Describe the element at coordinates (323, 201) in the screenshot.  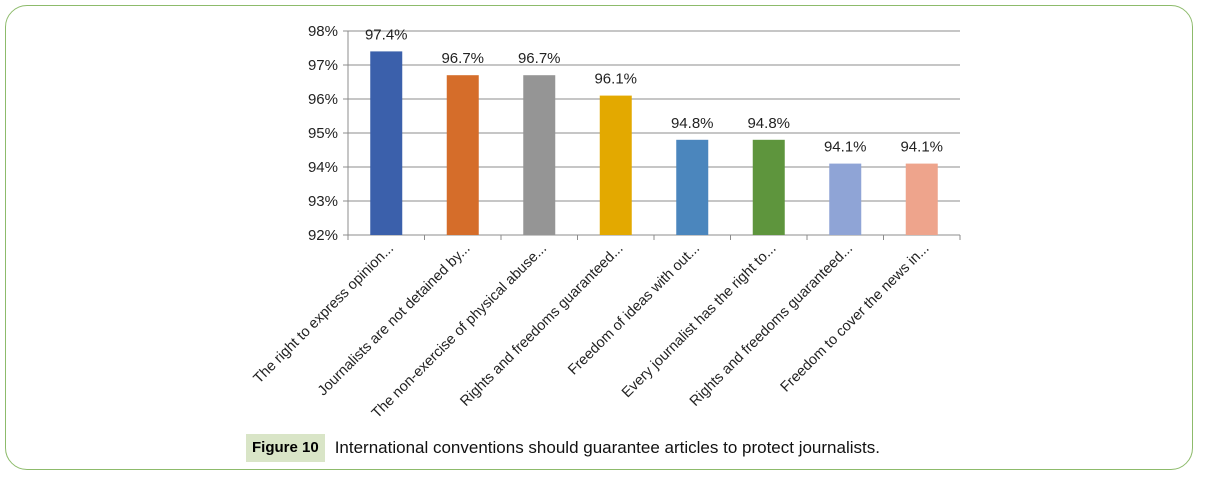
I see `y-tick-label: 93%` at that location.